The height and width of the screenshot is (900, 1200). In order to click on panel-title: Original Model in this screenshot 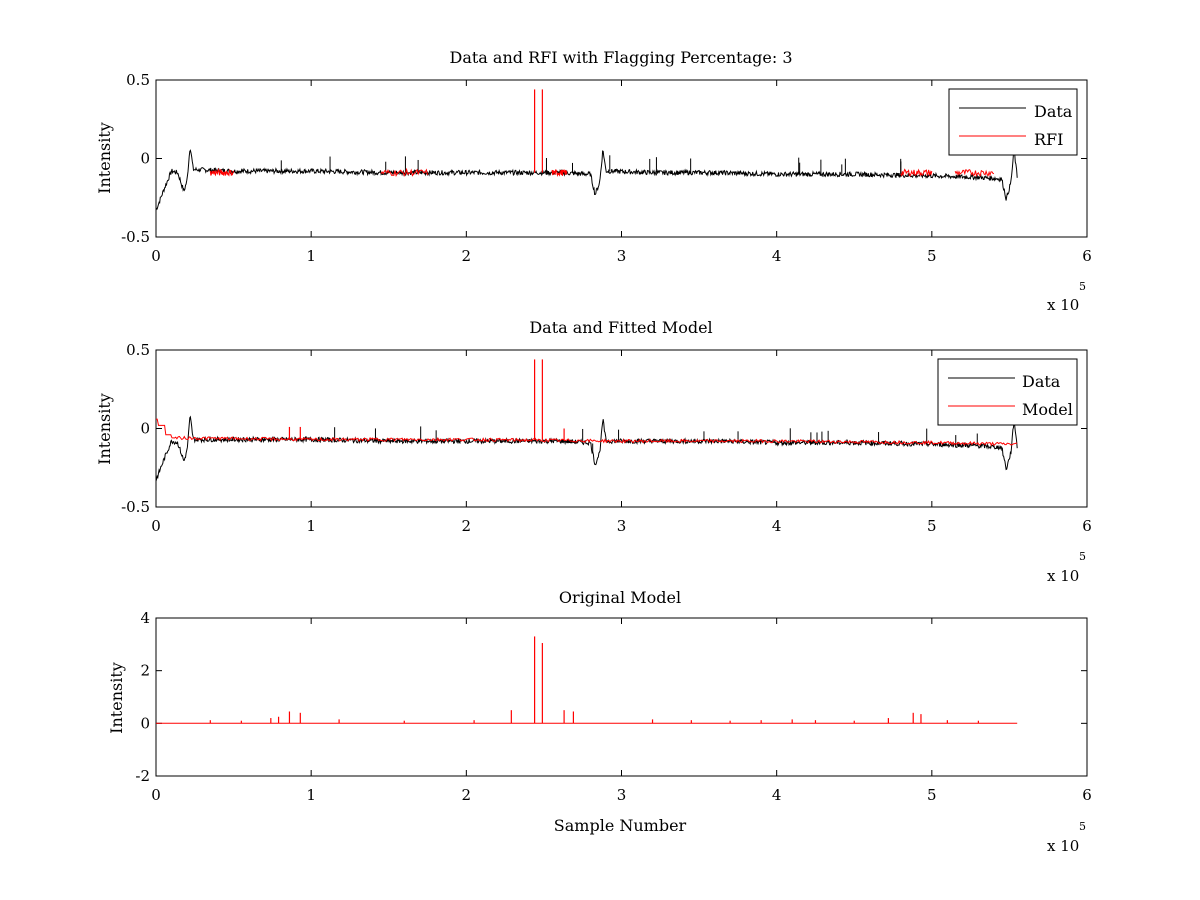, I will do `click(620, 597)`.